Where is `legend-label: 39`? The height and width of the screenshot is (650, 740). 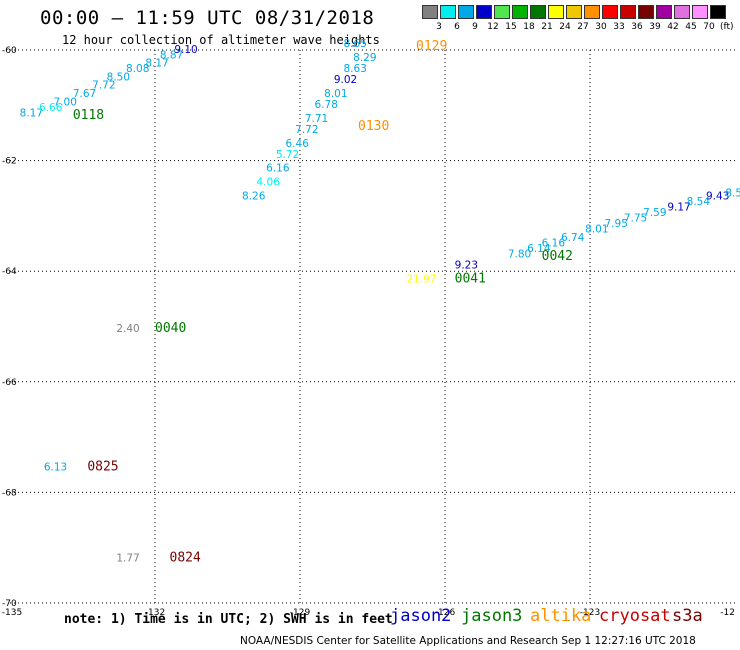 legend-label: 39 is located at coordinates (655, 27).